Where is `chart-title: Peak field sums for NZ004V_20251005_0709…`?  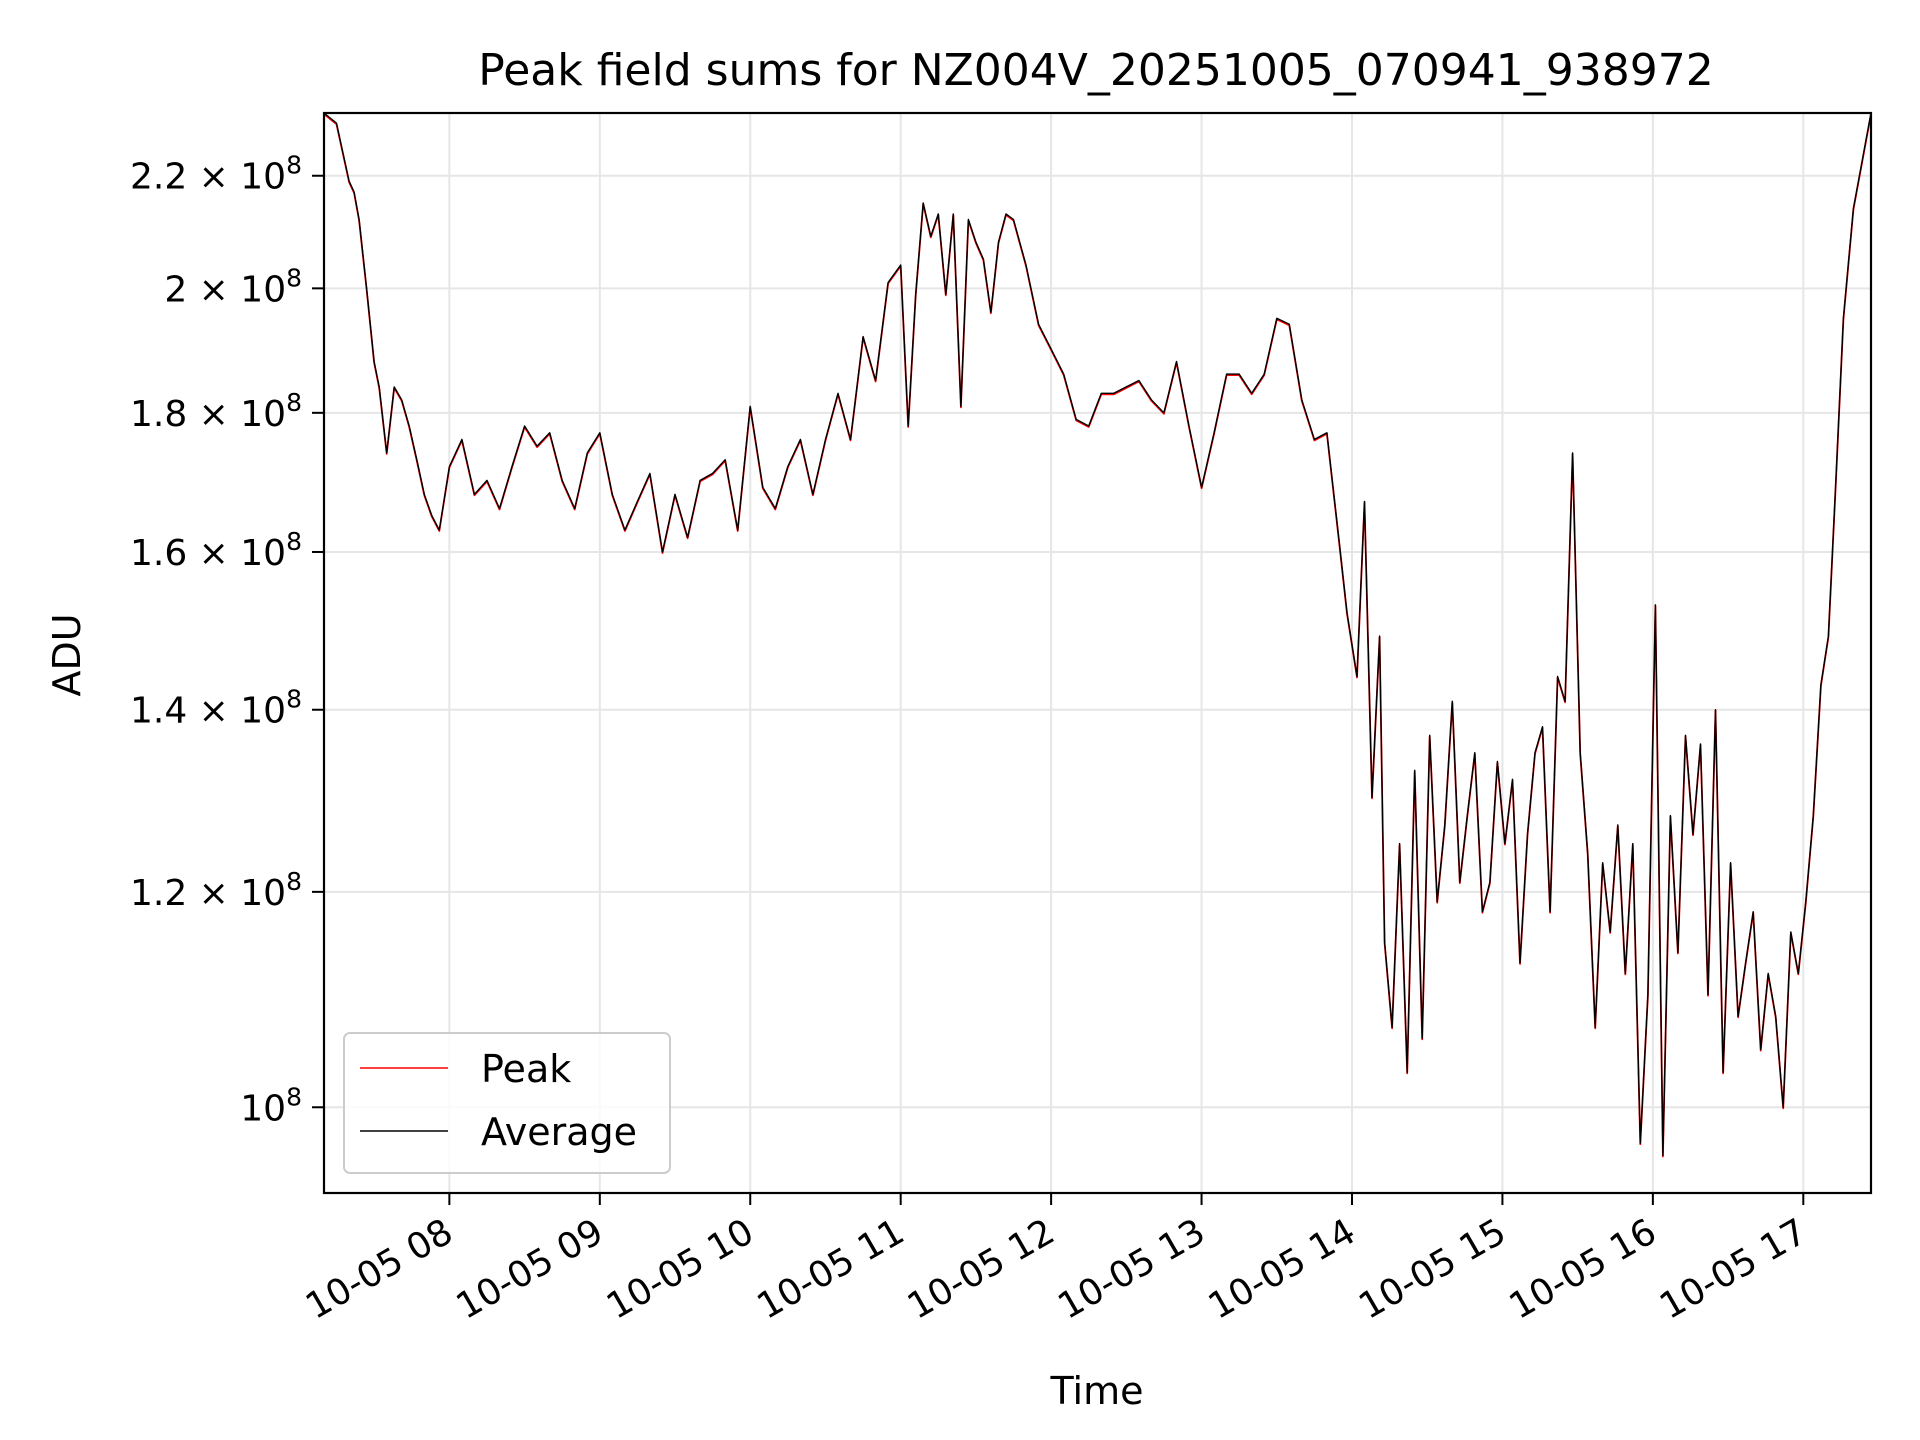 chart-title: Peak field sums for NZ004V_20251005_0709… is located at coordinates (1095, 70).